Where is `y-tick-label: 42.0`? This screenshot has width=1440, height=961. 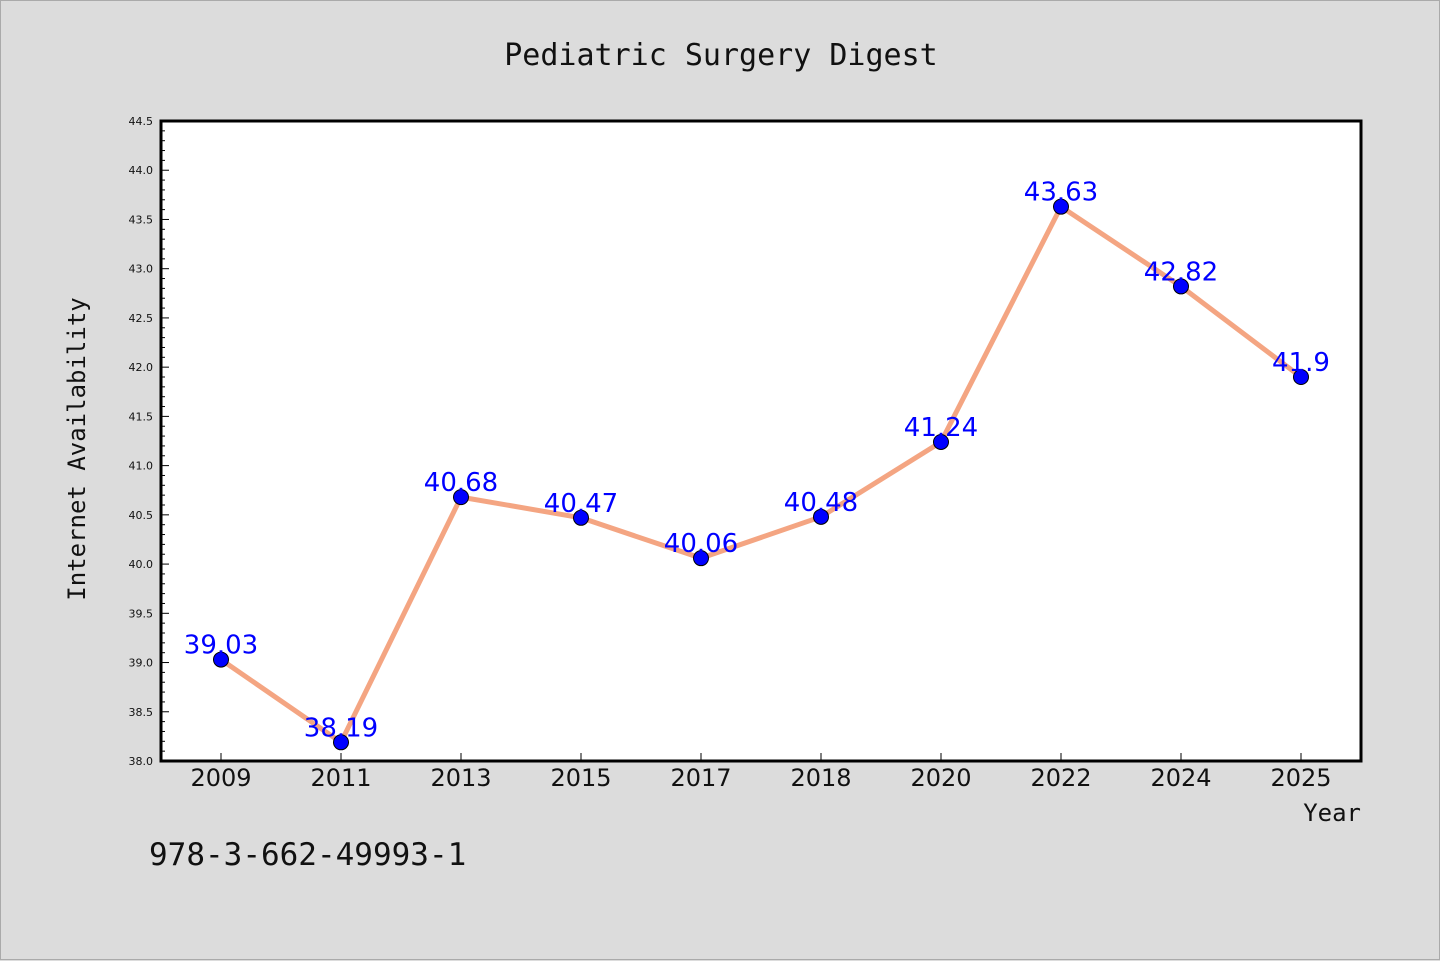 y-tick-label: 42.0 is located at coordinates (141, 367).